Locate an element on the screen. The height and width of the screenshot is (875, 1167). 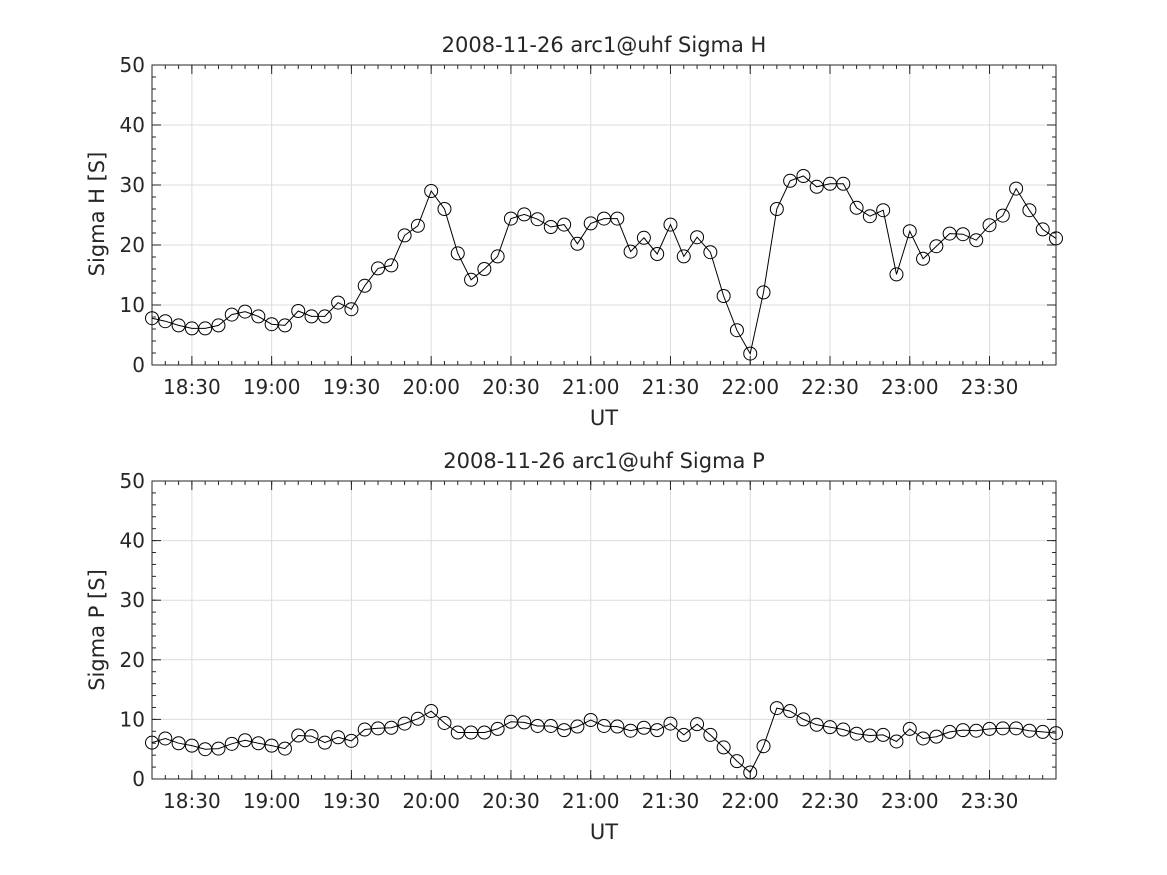
sigma-h-y-tick-label: 10 is located at coordinates (132, 305).